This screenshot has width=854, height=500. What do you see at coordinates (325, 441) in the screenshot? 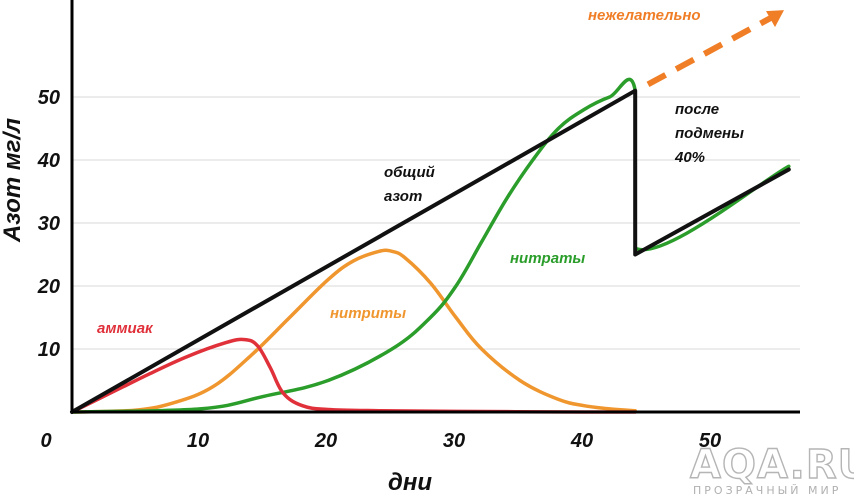
I see `x-tick-20: 20` at bounding box center [325, 441].